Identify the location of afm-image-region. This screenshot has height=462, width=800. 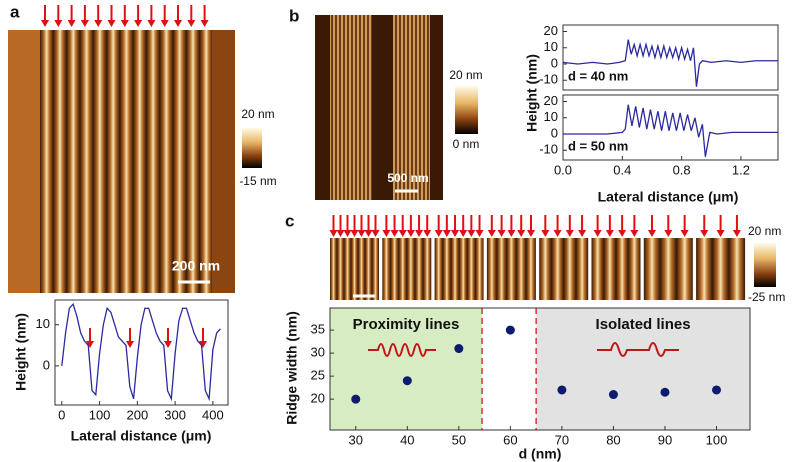
(24, 161).